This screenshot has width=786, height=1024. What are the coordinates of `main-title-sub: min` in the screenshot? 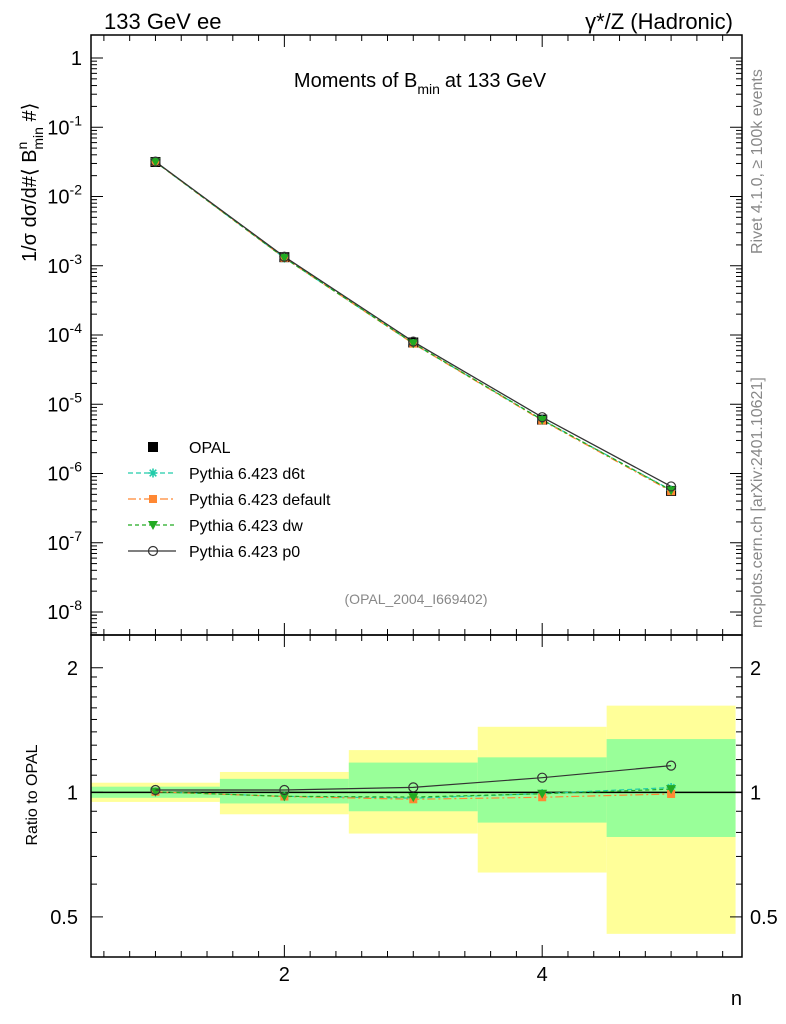 It's located at (428, 89).